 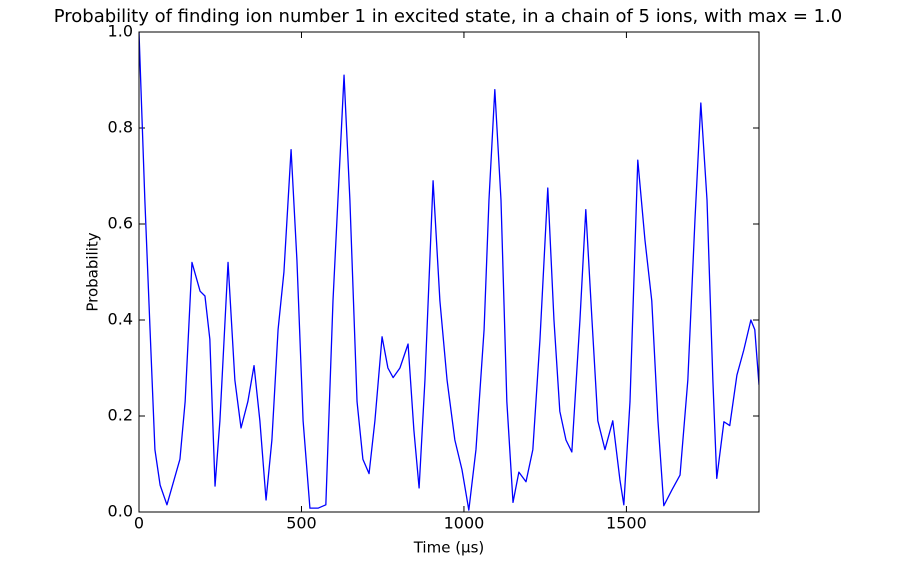 What do you see at coordinates (139, 523) in the screenshot?
I see `x-tick-label: 0` at bounding box center [139, 523].